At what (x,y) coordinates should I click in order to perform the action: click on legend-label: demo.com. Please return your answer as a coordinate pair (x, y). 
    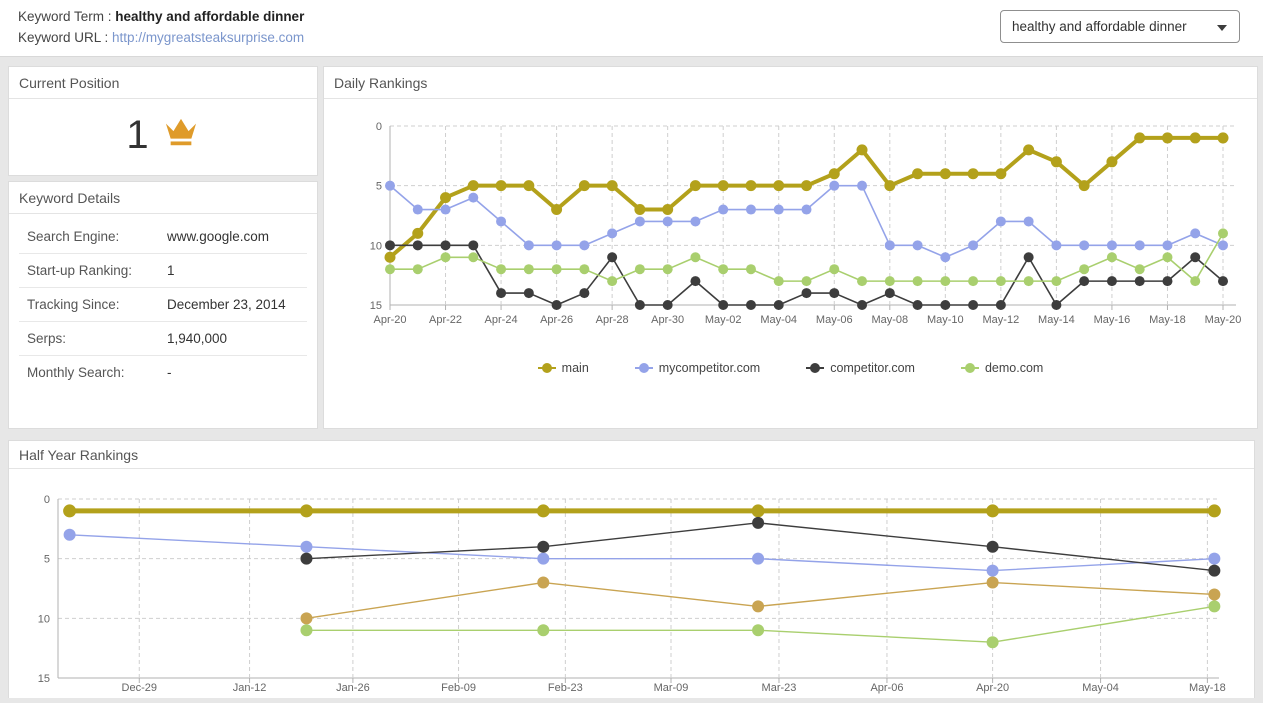
    Looking at the image, I should click on (1014, 368).